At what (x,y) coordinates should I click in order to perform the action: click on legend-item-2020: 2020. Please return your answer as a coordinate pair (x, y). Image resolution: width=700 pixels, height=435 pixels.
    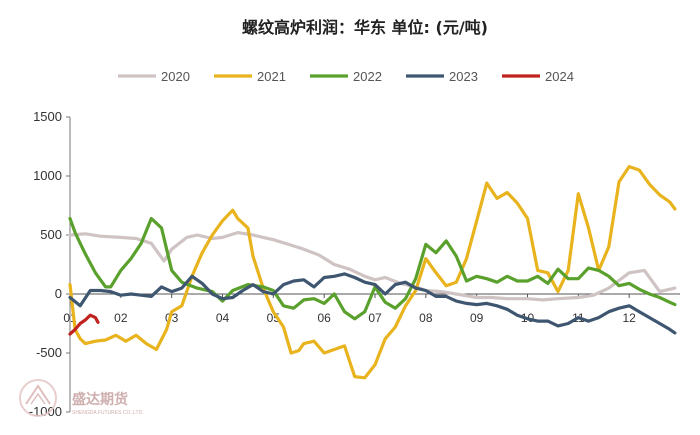
    Looking at the image, I should click on (154, 76).